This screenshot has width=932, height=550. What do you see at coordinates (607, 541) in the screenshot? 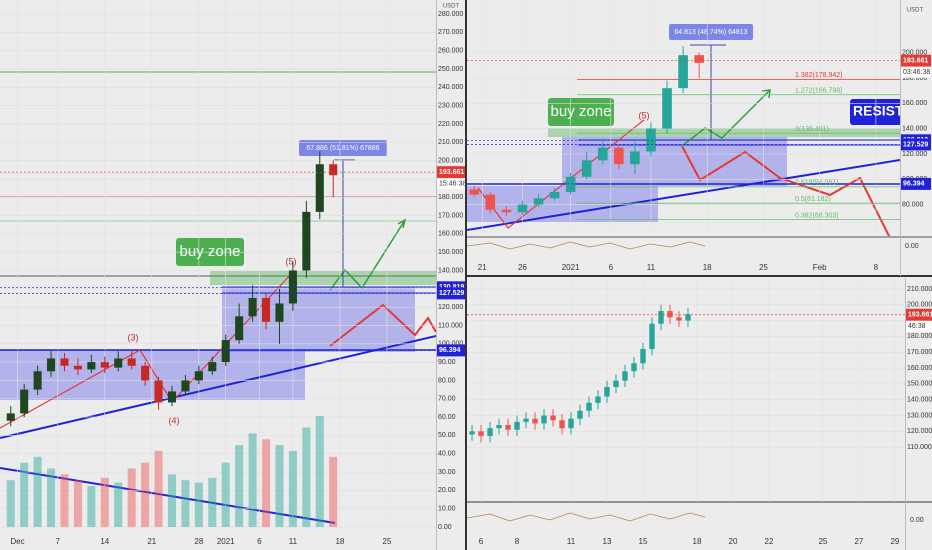
I see `x-tick-label: 13` at bounding box center [607, 541].